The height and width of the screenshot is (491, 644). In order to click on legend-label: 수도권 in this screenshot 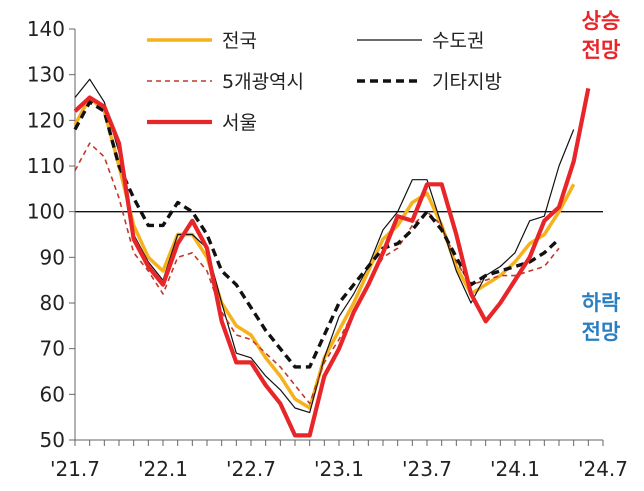, I will do `click(458, 41)`.